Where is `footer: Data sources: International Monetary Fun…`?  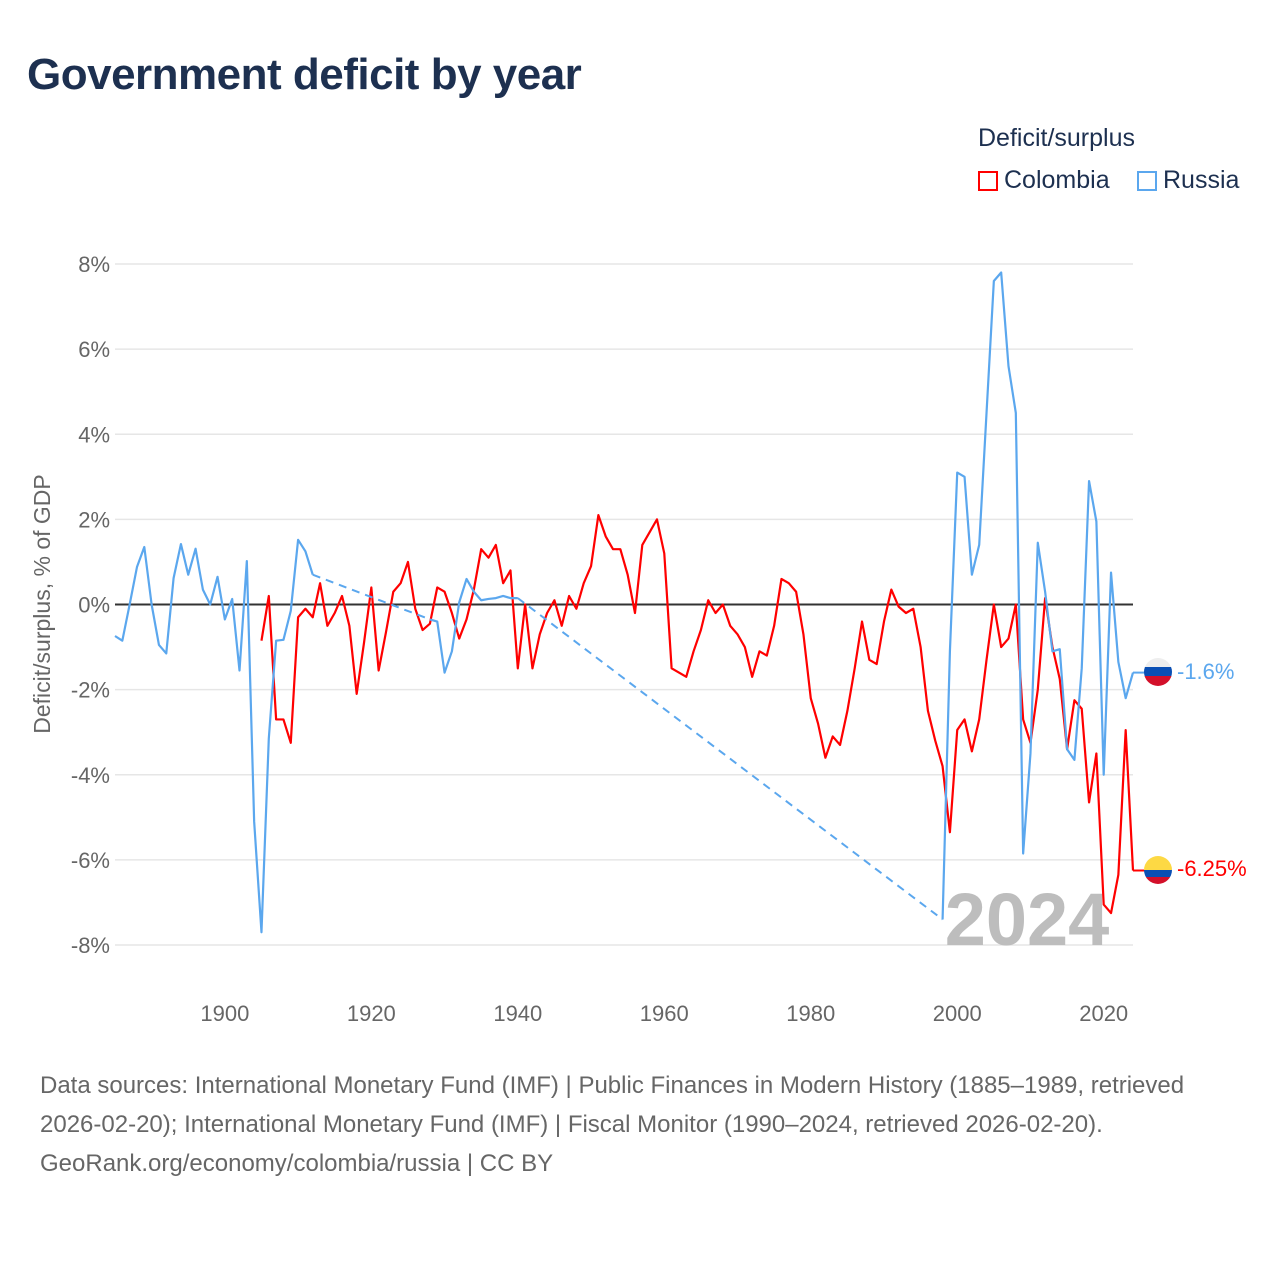
footer: Data sources: International Monetary Fun… is located at coordinates (640, 1124).